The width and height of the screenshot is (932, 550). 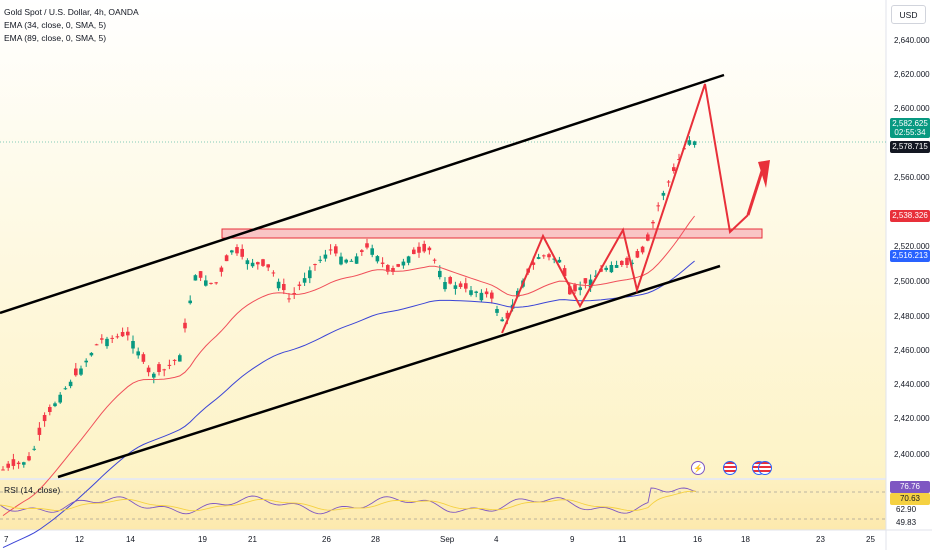 What do you see at coordinates (492, 233) in the screenshot?
I see `resistance-zone` at bounding box center [492, 233].